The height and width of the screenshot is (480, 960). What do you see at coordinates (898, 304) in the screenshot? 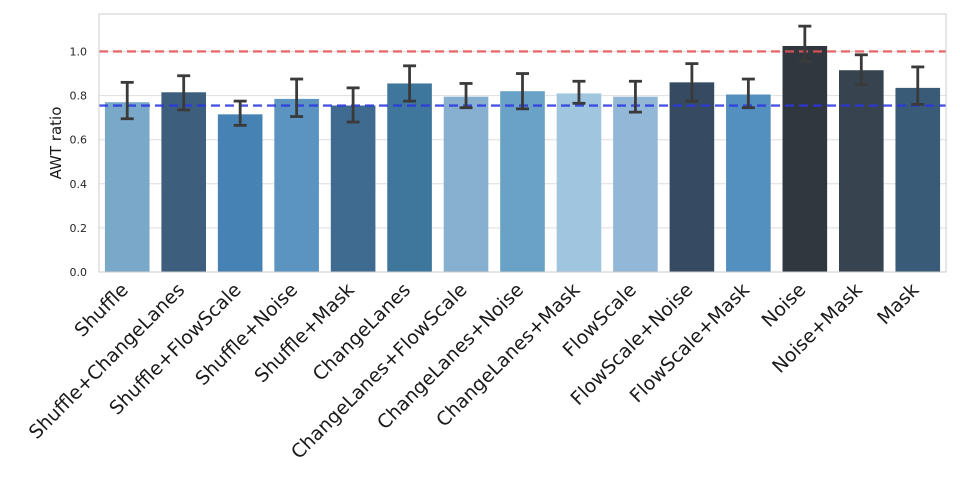
I see `x-tick-label: Mask` at bounding box center [898, 304].